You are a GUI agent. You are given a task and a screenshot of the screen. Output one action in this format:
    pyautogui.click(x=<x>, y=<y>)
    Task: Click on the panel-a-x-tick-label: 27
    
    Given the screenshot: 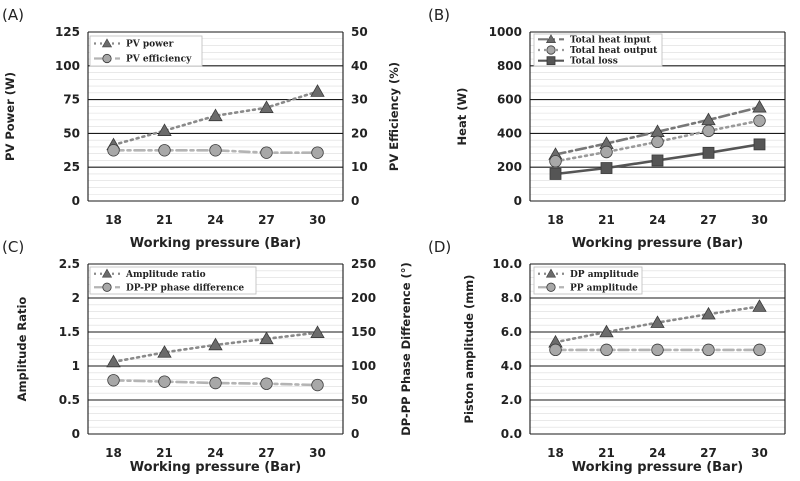 What is the action you would take?
    pyautogui.click(x=266, y=220)
    